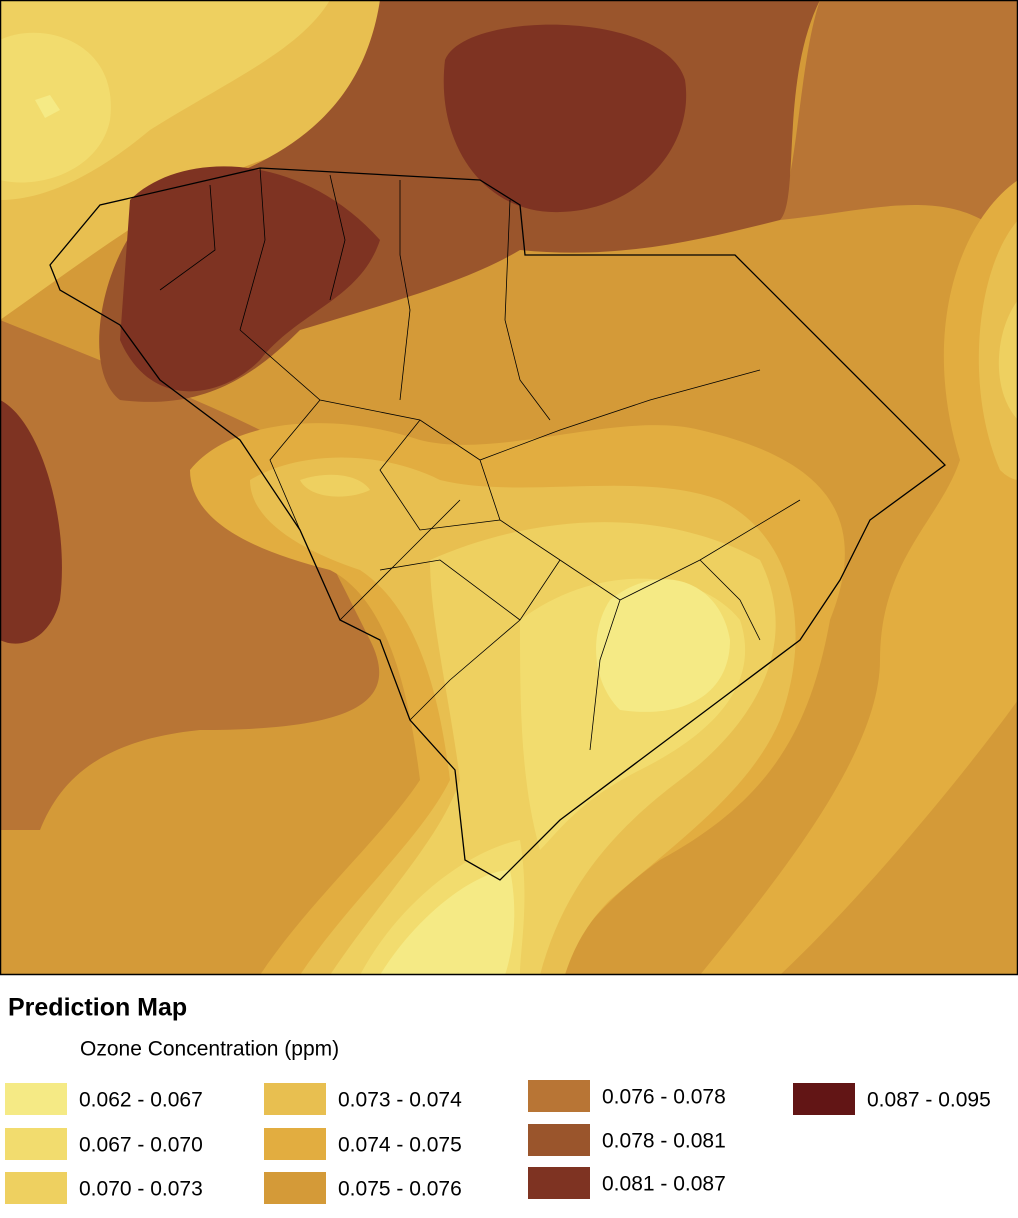  What do you see at coordinates (400, 1145) in the screenshot?
I see `legend-label: 0.074 - 0.075` at bounding box center [400, 1145].